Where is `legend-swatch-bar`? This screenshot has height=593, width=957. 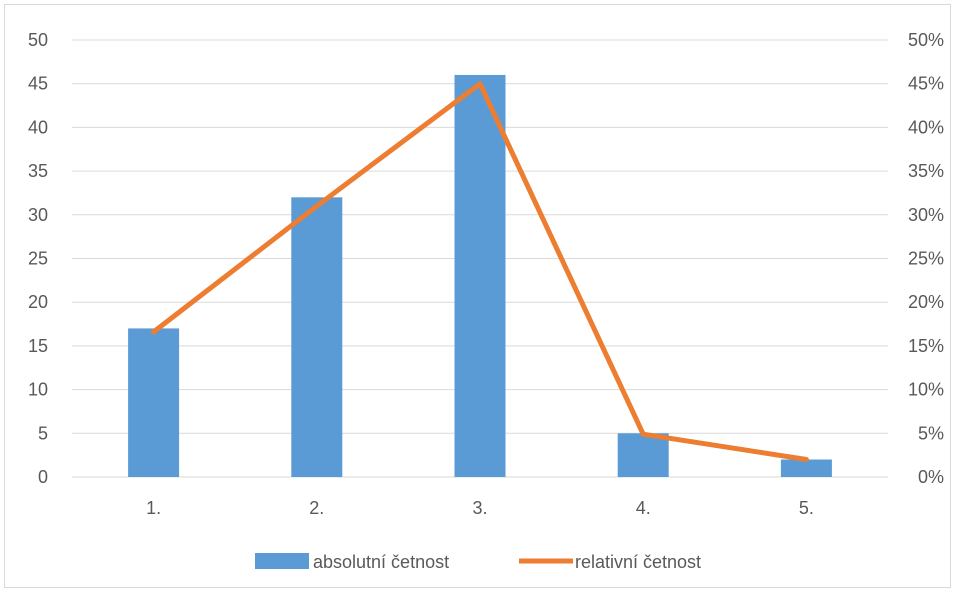
legend-swatch-bar is located at coordinates (282, 561).